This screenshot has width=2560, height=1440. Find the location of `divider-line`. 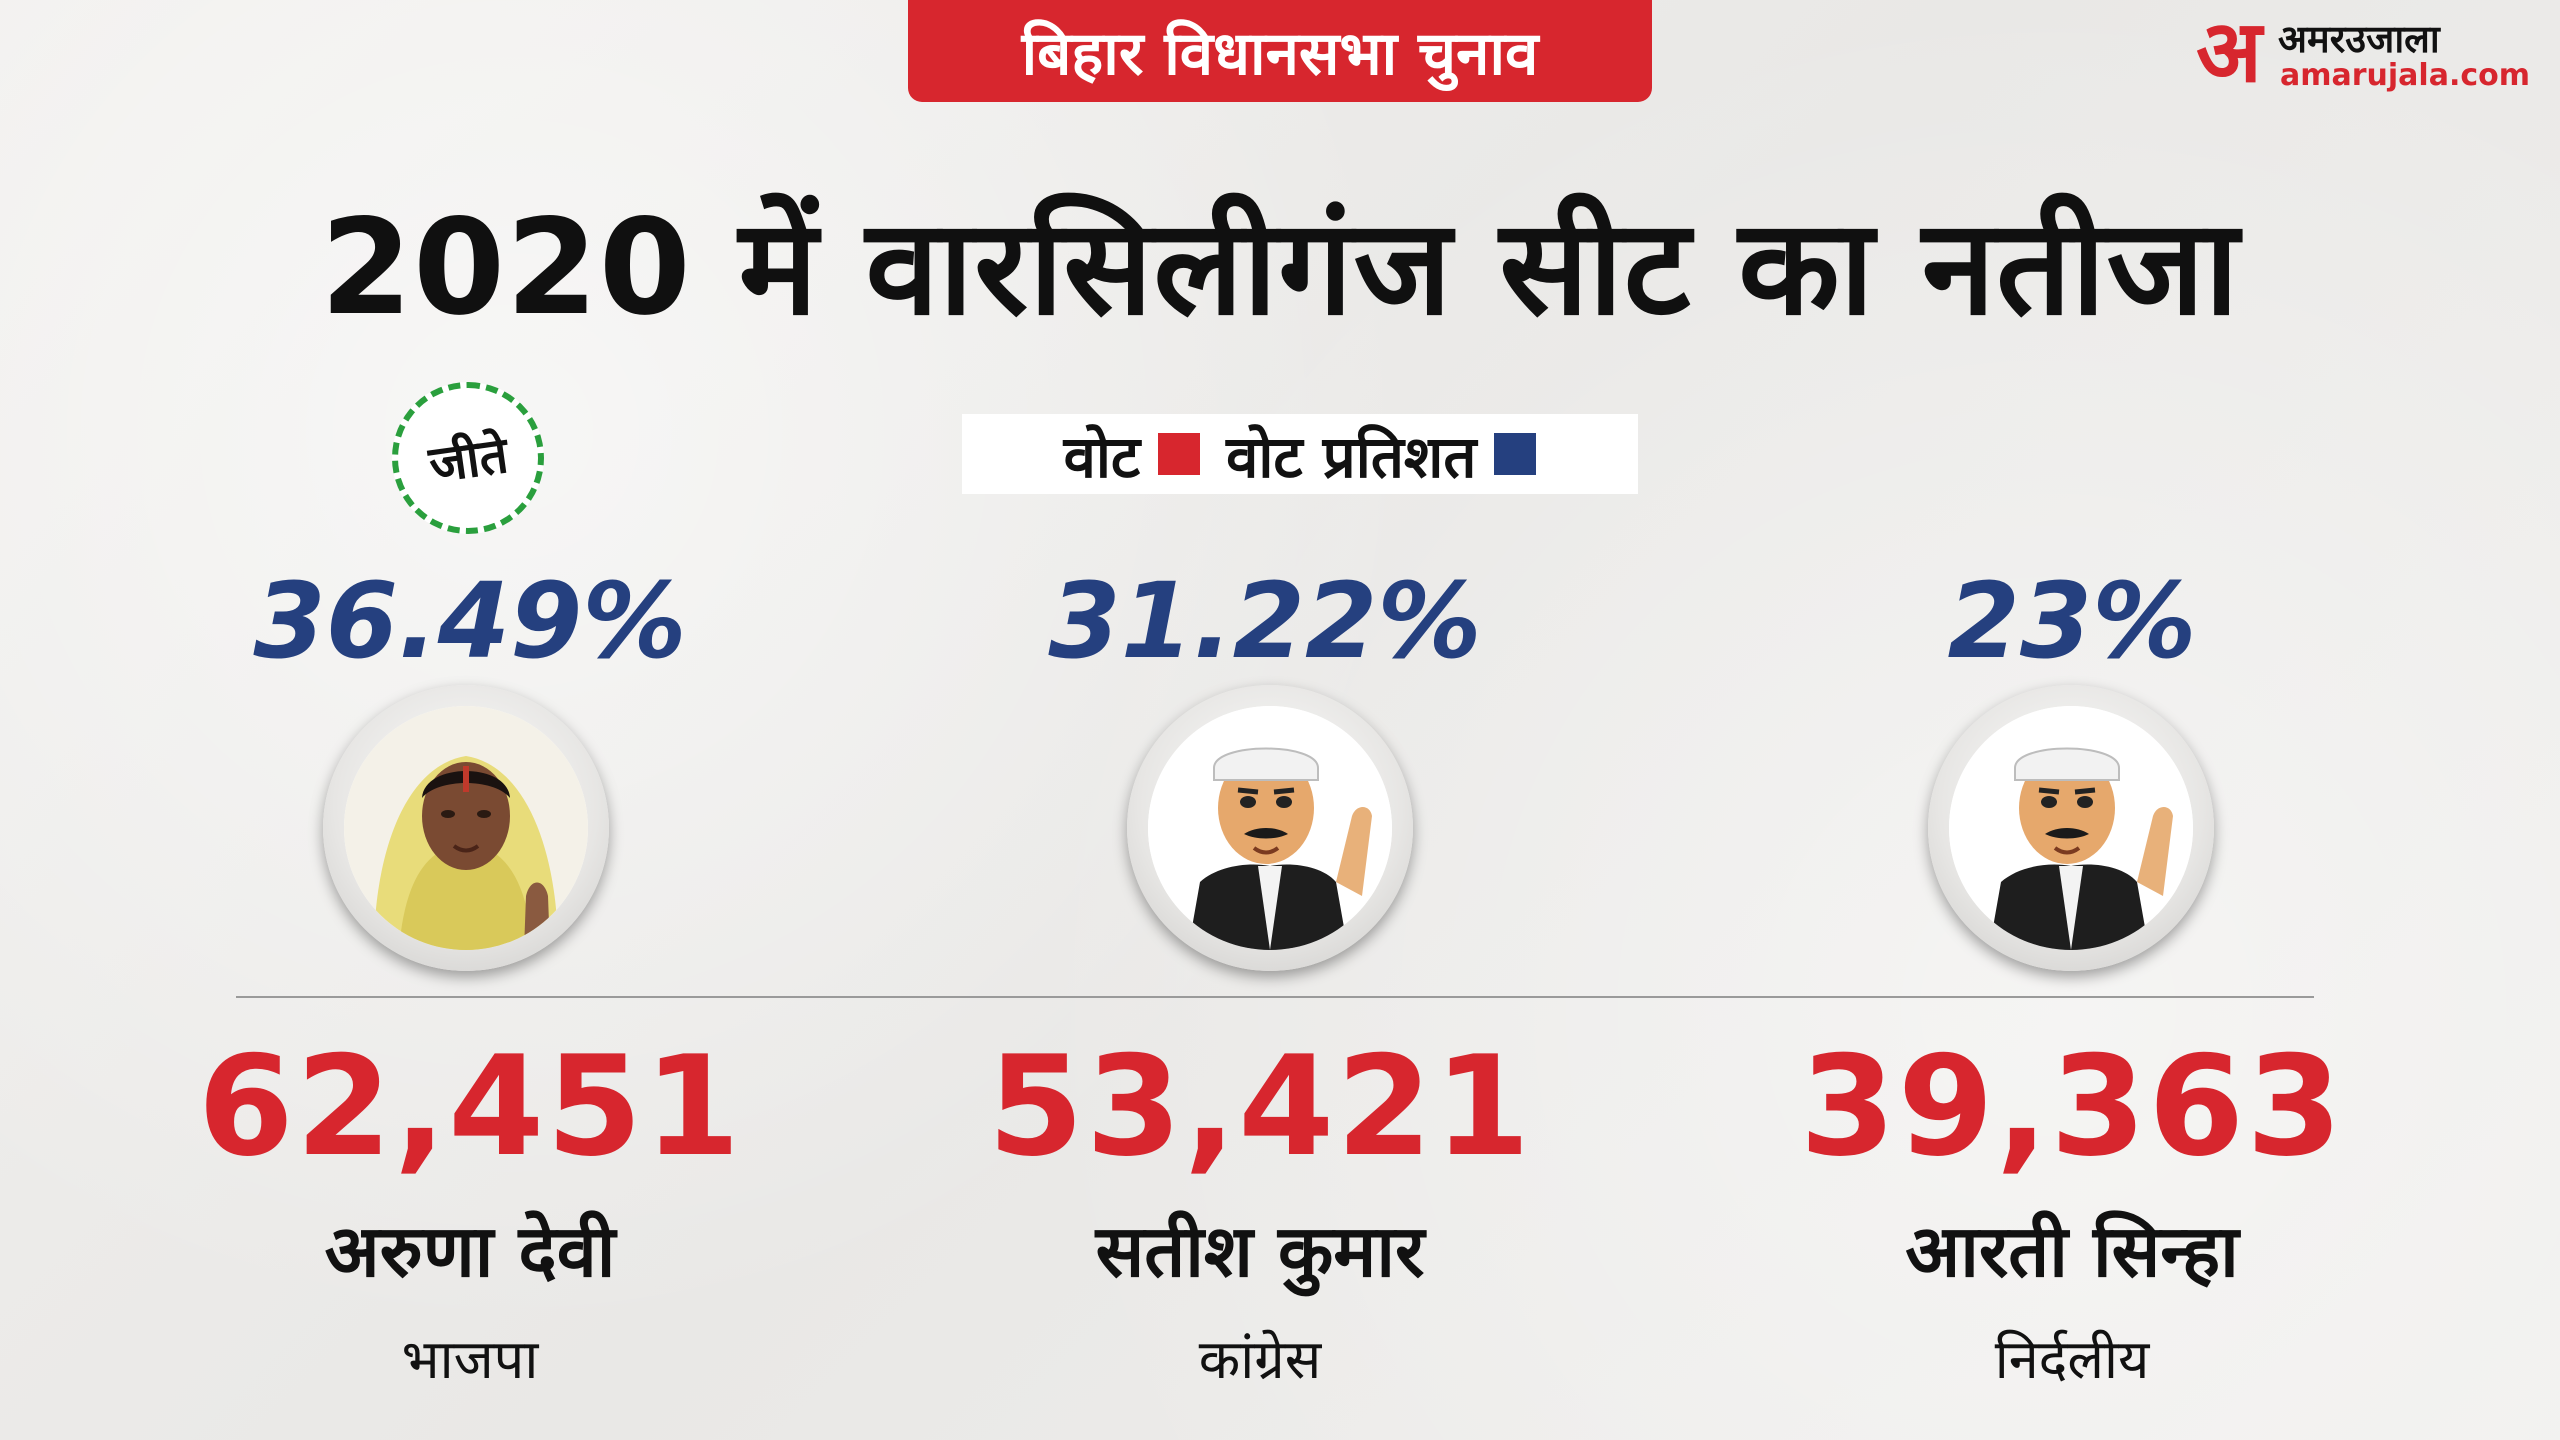

divider-line is located at coordinates (1275, 997).